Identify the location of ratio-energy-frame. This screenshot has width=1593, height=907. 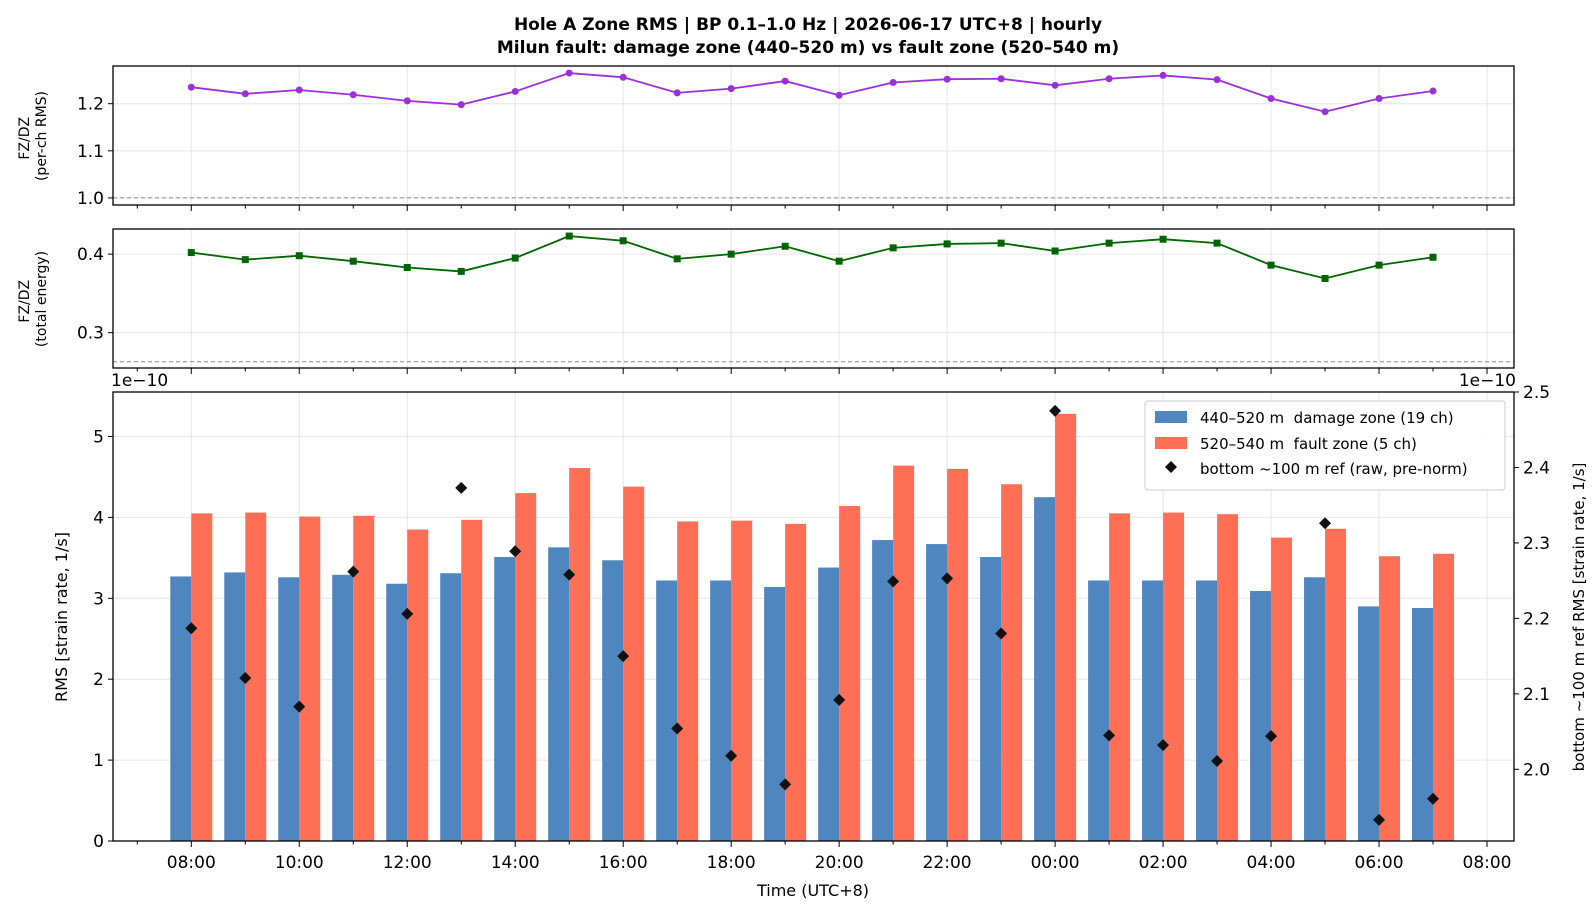
(813, 298).